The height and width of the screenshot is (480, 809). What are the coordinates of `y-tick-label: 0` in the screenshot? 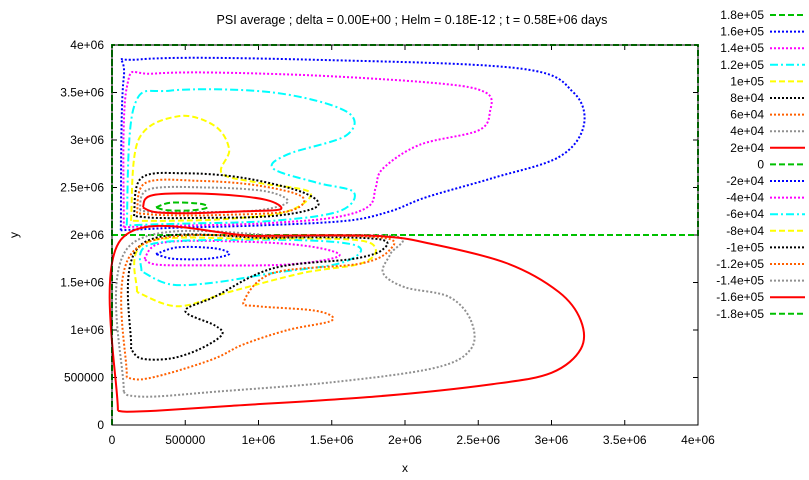 It's located at (100, 425).